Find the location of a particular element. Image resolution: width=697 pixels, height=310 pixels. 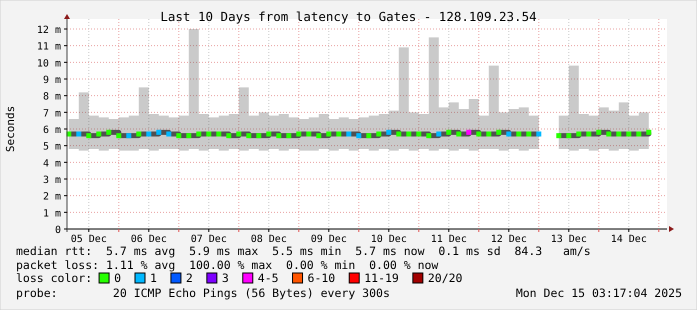

x-tick-label: 06 Dec is located at coordinates (148, 239).